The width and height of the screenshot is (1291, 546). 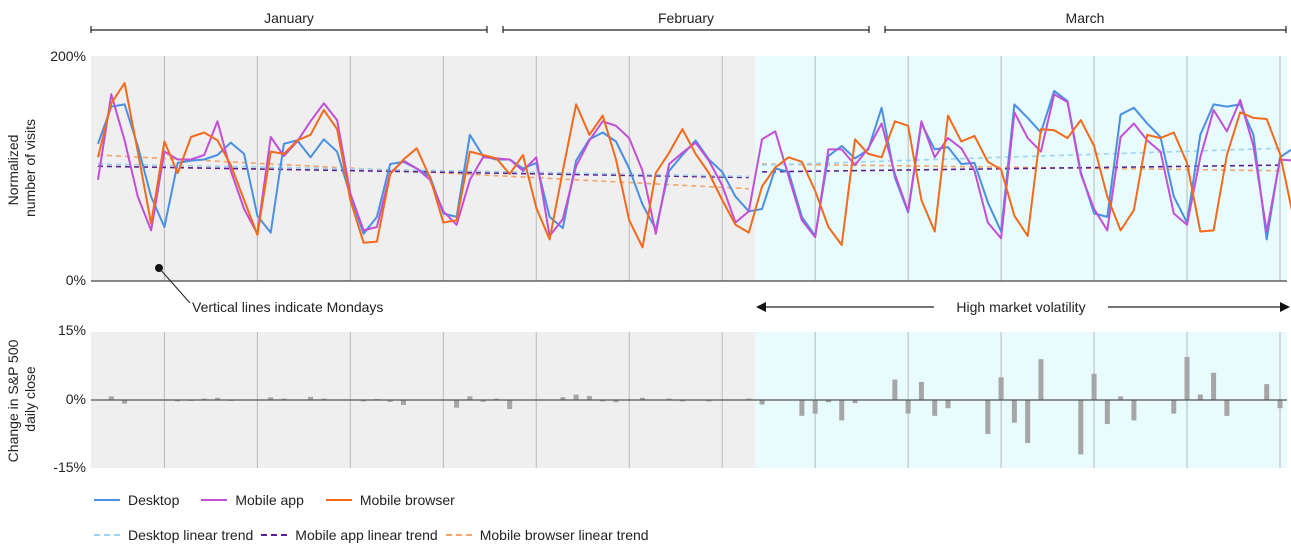 I want to click on y-tick-15: 15%, so click(x=72, y=330).